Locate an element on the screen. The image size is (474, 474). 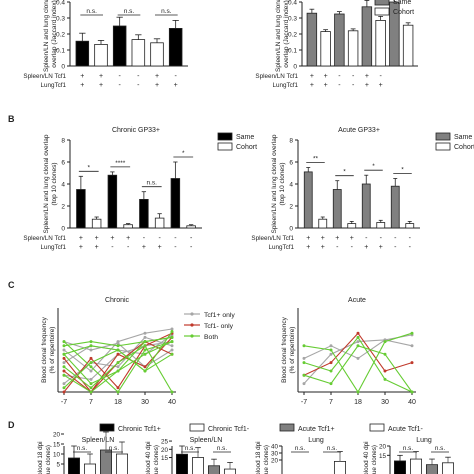
y-tick-label: 15 is located at coordinates (383, 456).